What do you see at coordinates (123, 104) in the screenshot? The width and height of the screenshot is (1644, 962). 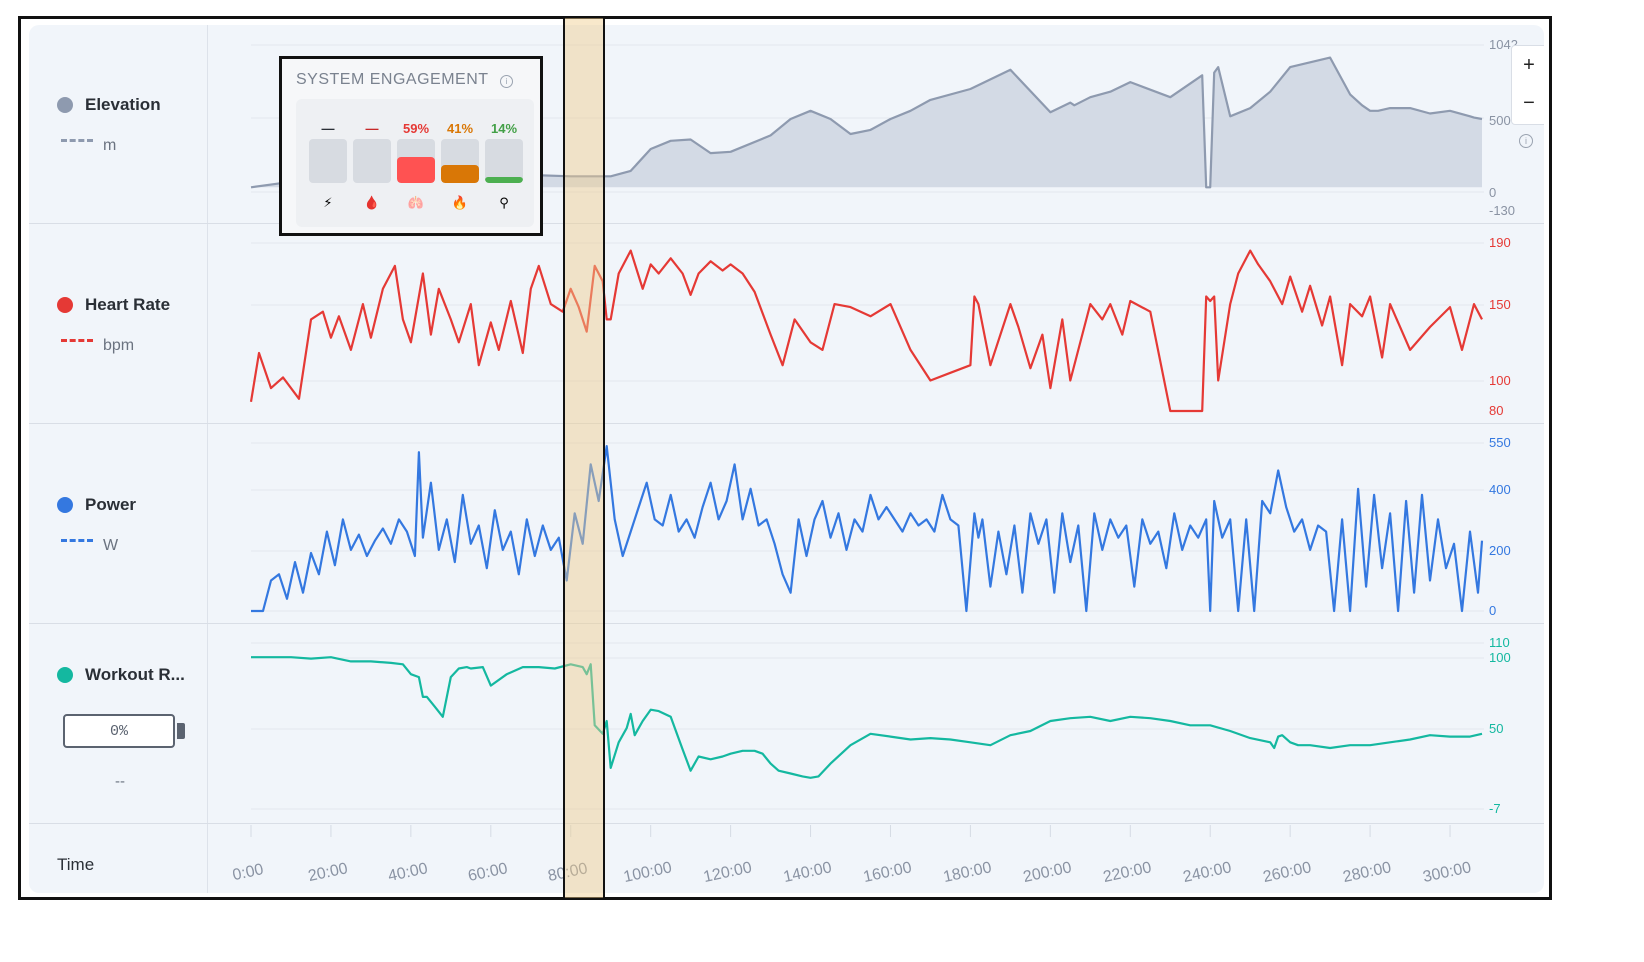 I see `elevation-label: Elevation` at bounding box center [123, 104].